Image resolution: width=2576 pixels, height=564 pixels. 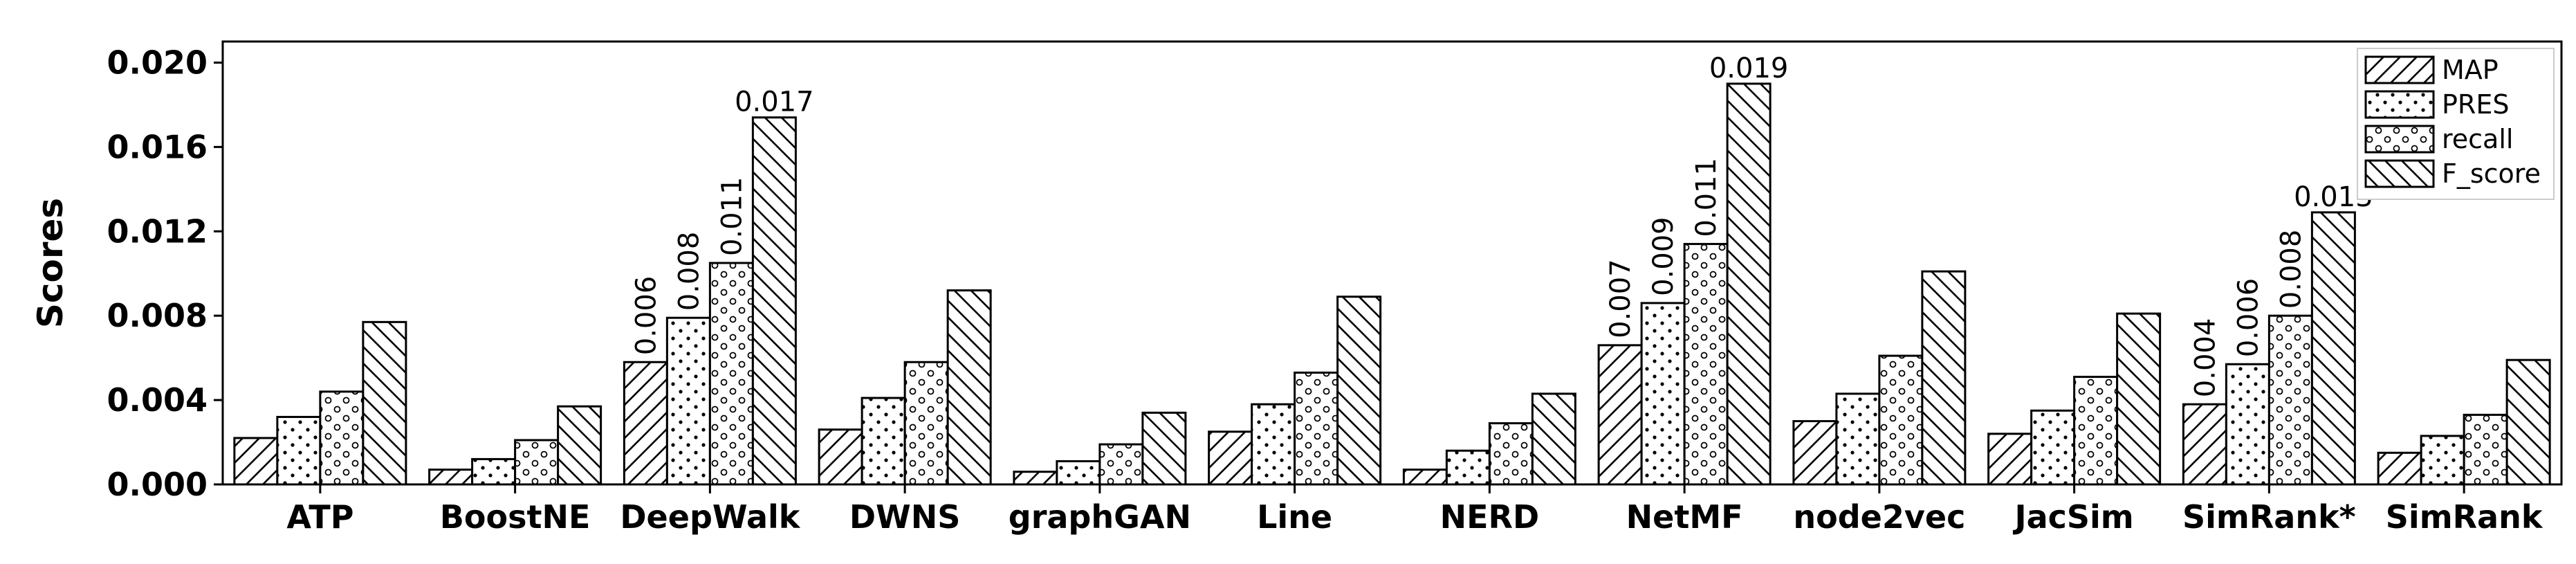 What do you see at coordinates (537, 462) in the screenshot?
I see `bar-boostne-recall` at bounding box center [537, 462].